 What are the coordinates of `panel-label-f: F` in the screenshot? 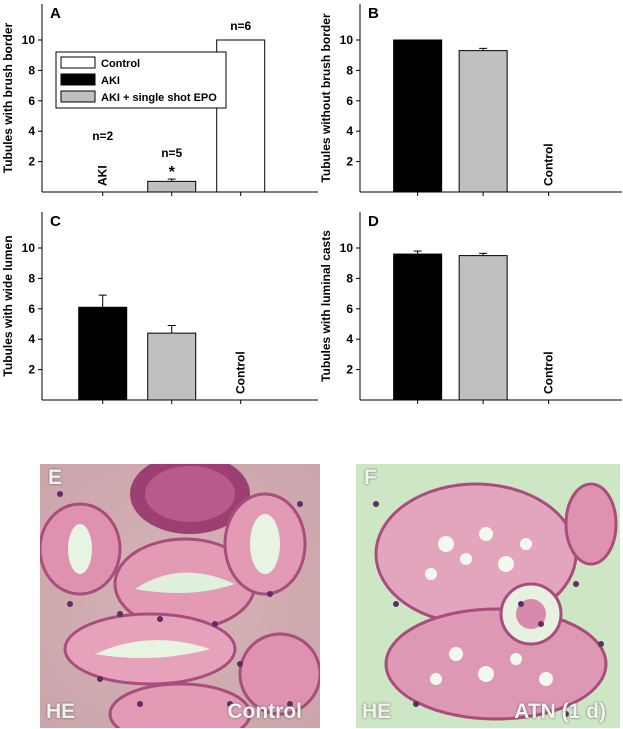 It's located at (370, 477).